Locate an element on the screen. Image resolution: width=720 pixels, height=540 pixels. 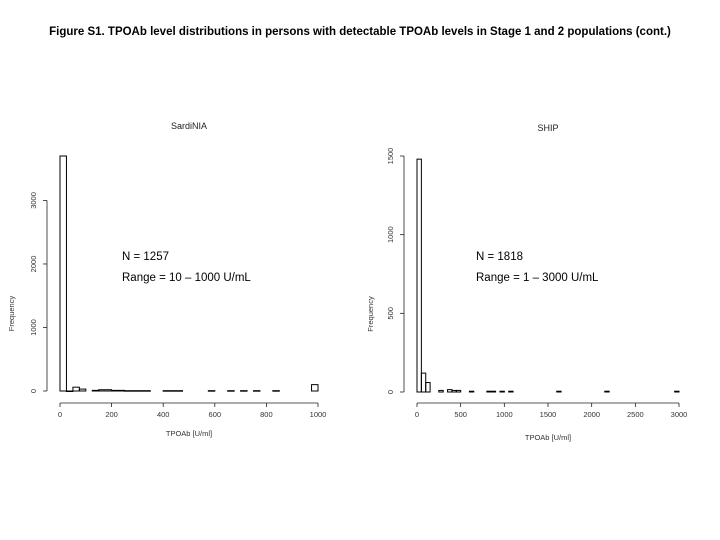
ship-x-tick-label: 0 is located at coordinates (417, 414).